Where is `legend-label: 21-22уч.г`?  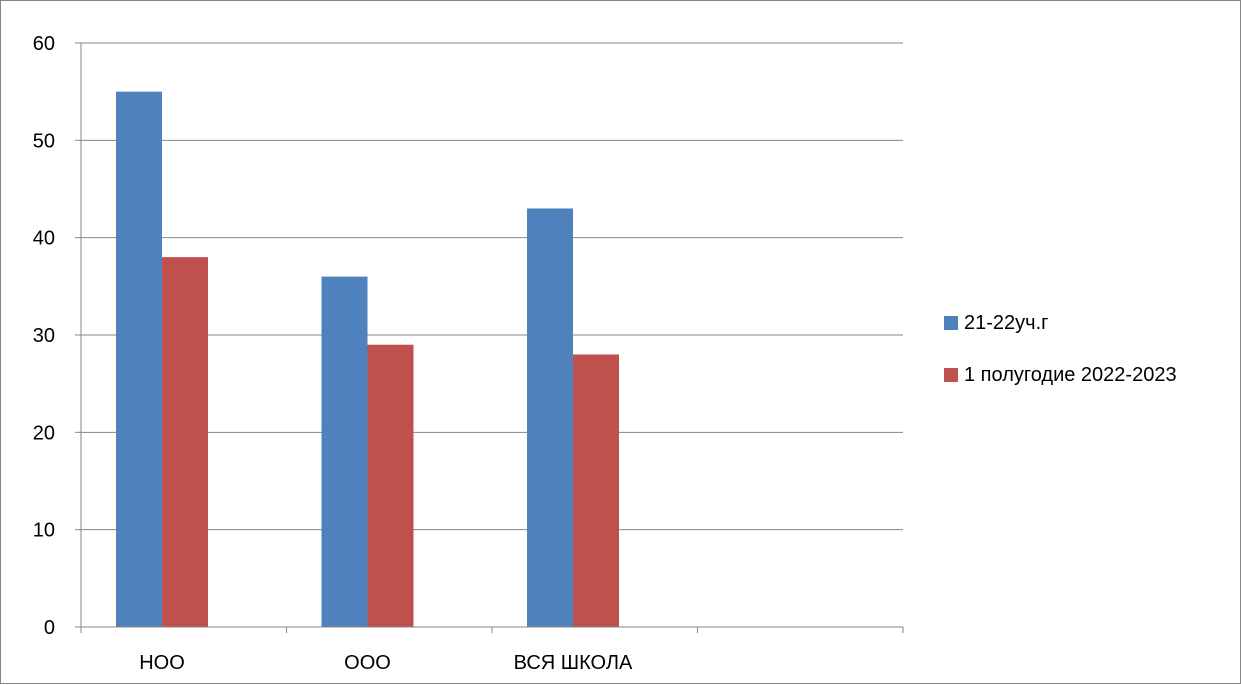 legend-label: 21-22уч.г is located at coordinates (1006, 323).